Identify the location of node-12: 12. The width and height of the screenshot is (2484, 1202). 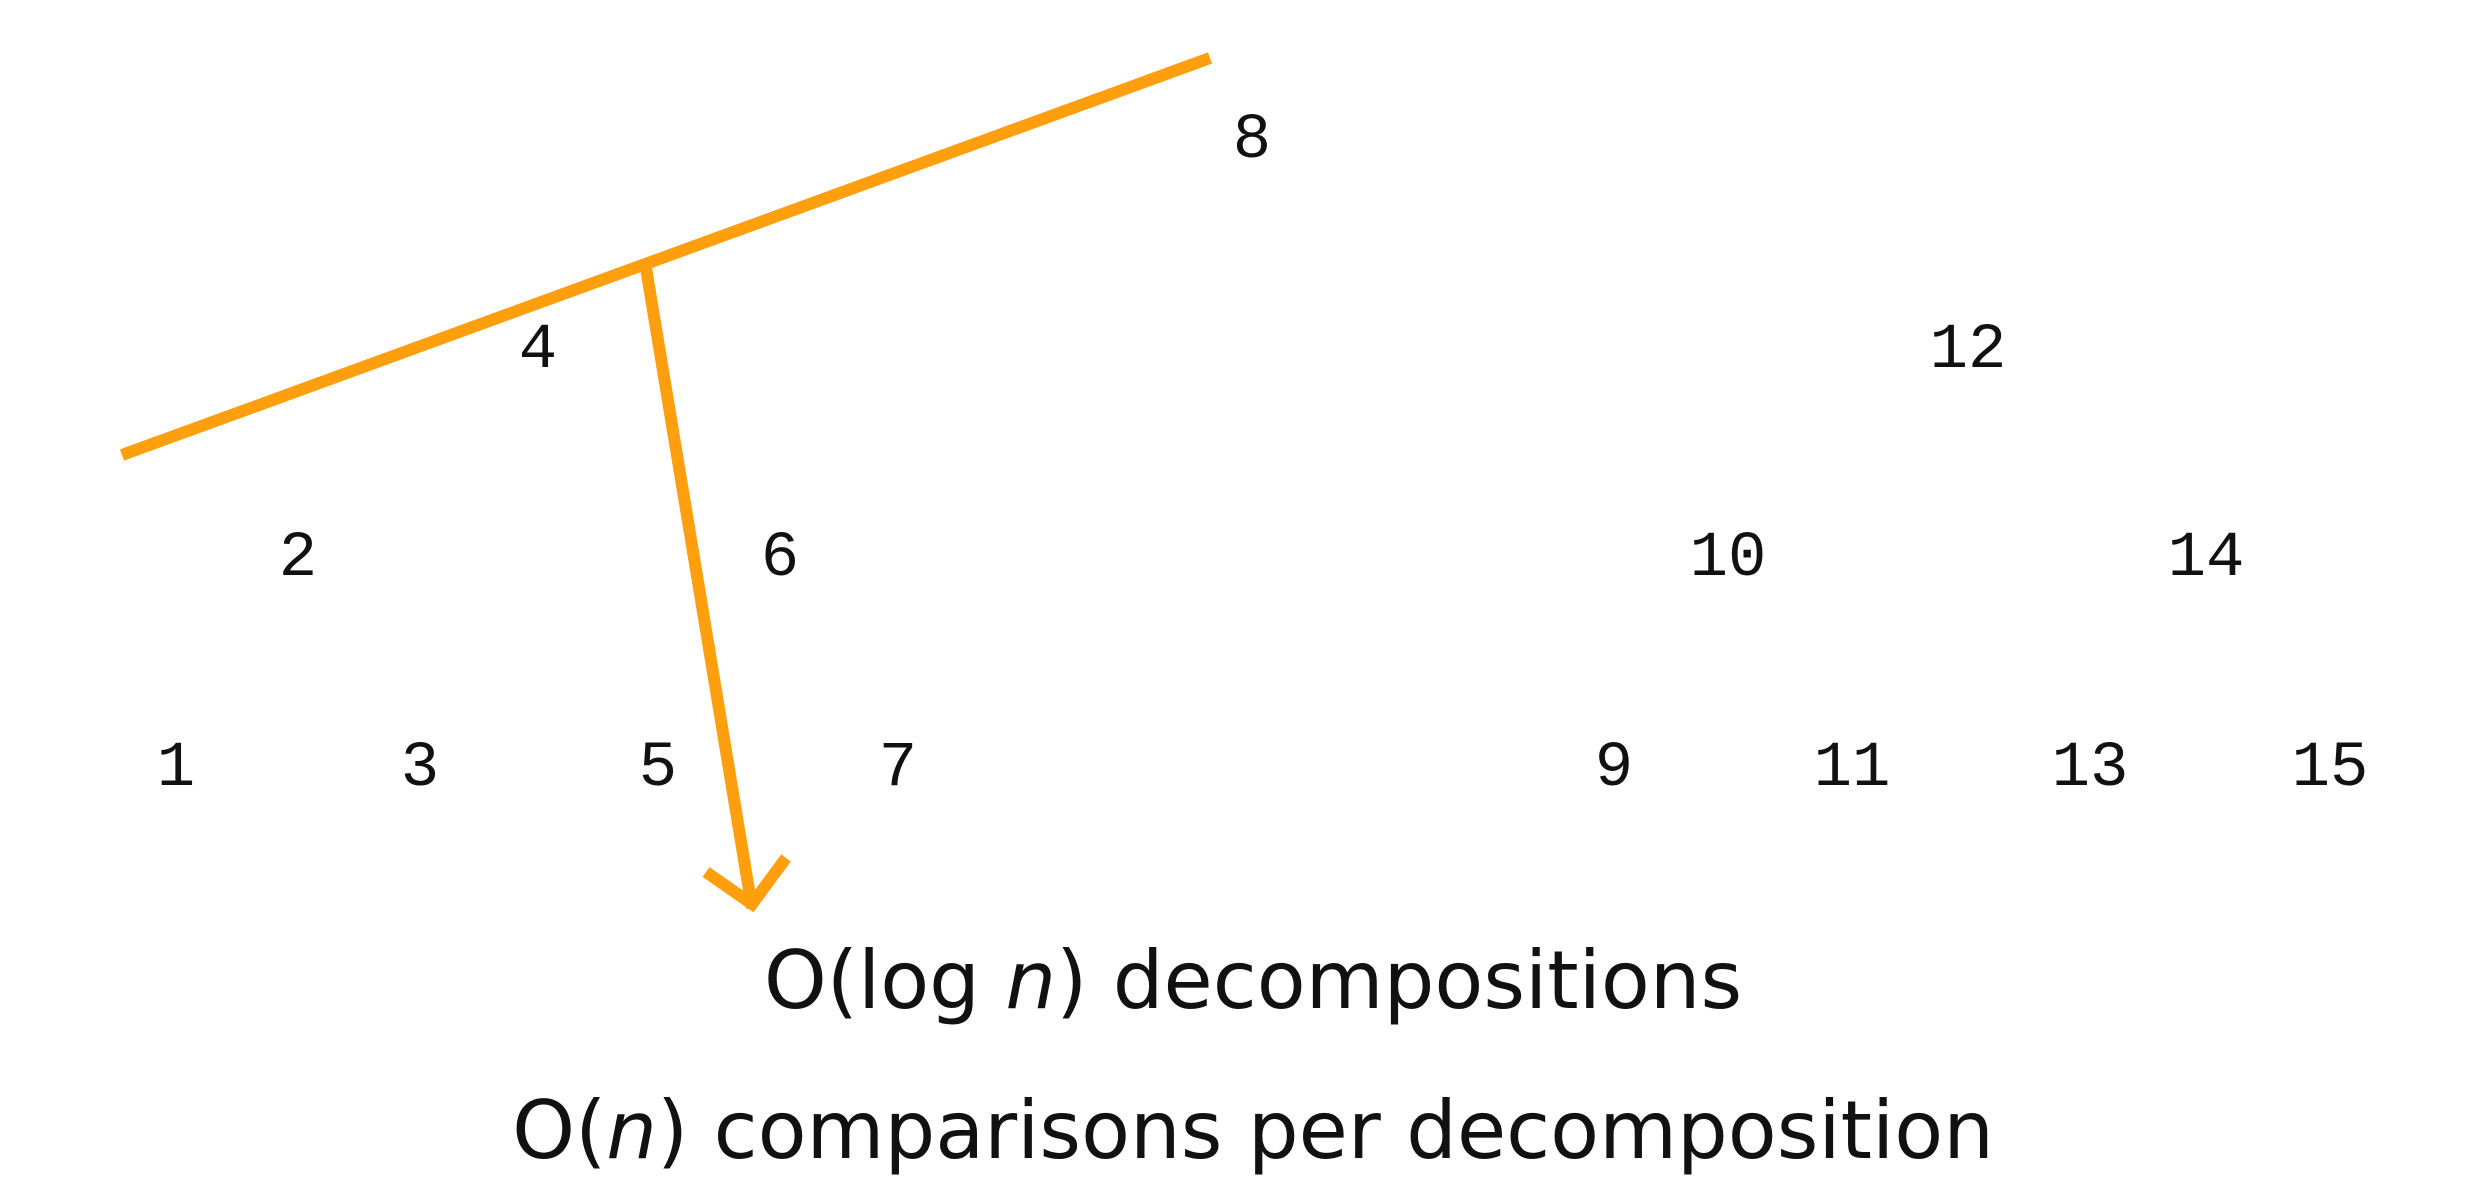
(1968, 351).